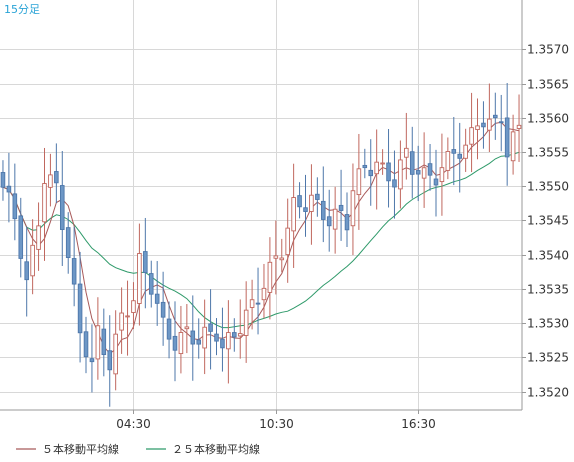 The image size is (574, 462). Describe the element at coordinates (548, 50) in the screenshot. I see `y-tick-label: 1.3570` at that location.